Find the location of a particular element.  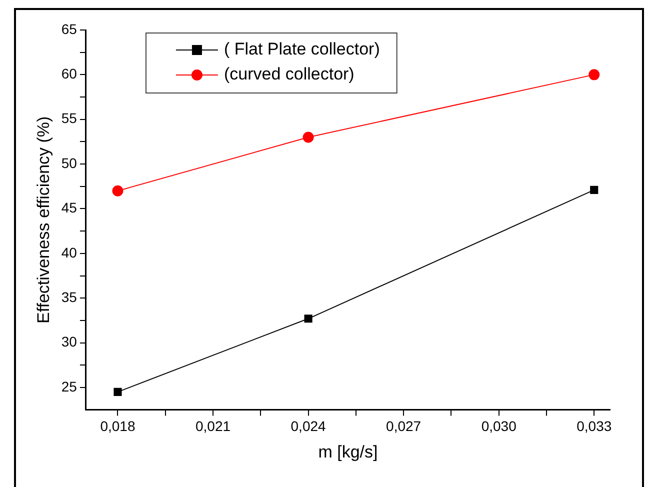

y-tick-label: 35 is located at coordinates (69, 296).